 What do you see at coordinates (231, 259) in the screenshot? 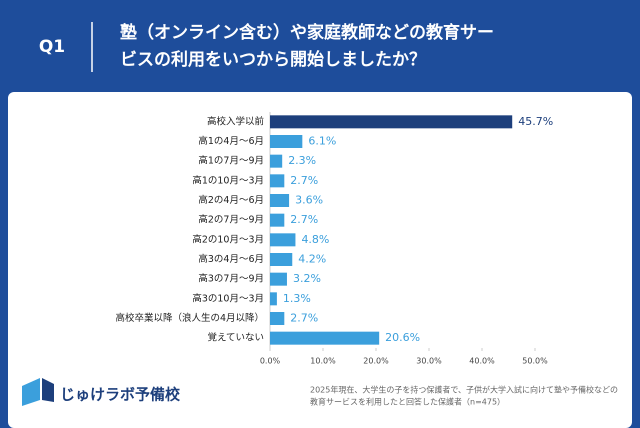
I see `y-tick-label: 高3の4月～6月` at bounding box center [231, 259].